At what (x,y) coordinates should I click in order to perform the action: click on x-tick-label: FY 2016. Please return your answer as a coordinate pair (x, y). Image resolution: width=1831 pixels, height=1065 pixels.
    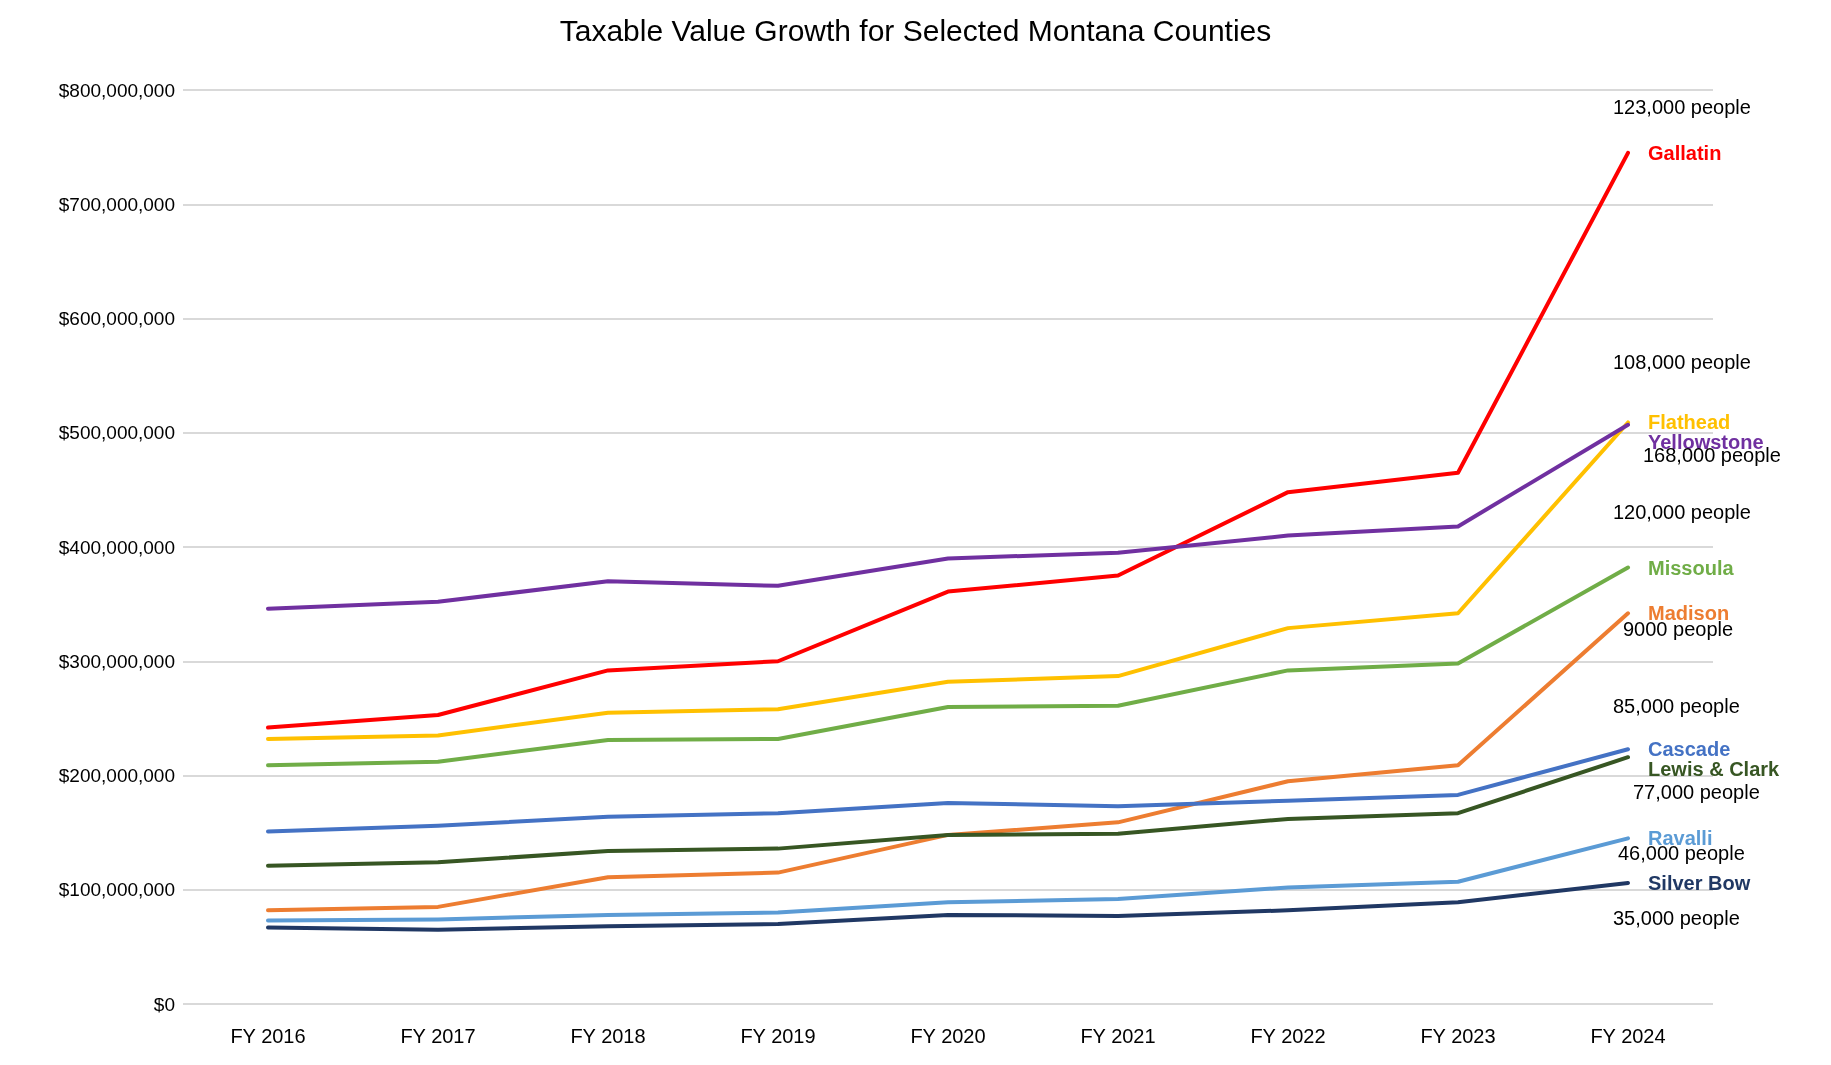
    Looking at the image, I should click on (268, 1036).